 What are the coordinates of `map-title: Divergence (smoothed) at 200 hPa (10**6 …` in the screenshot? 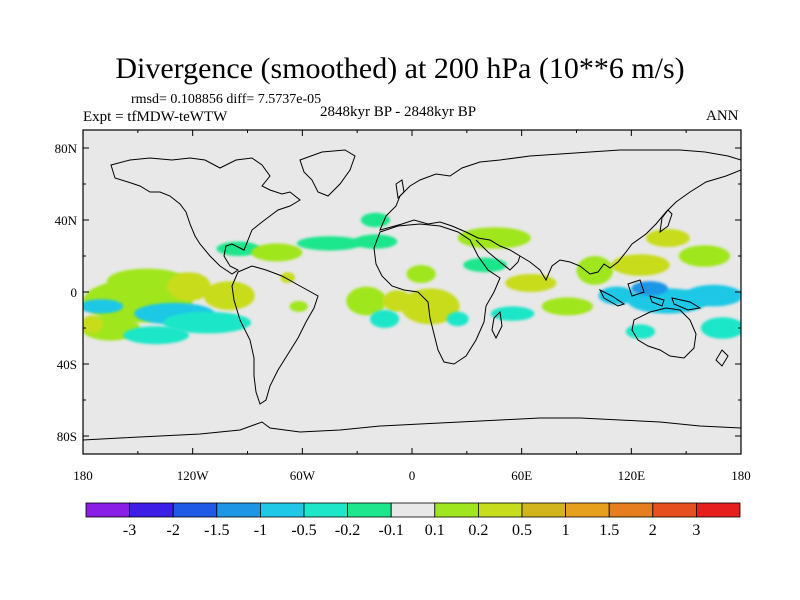 It's located at (400, 68).